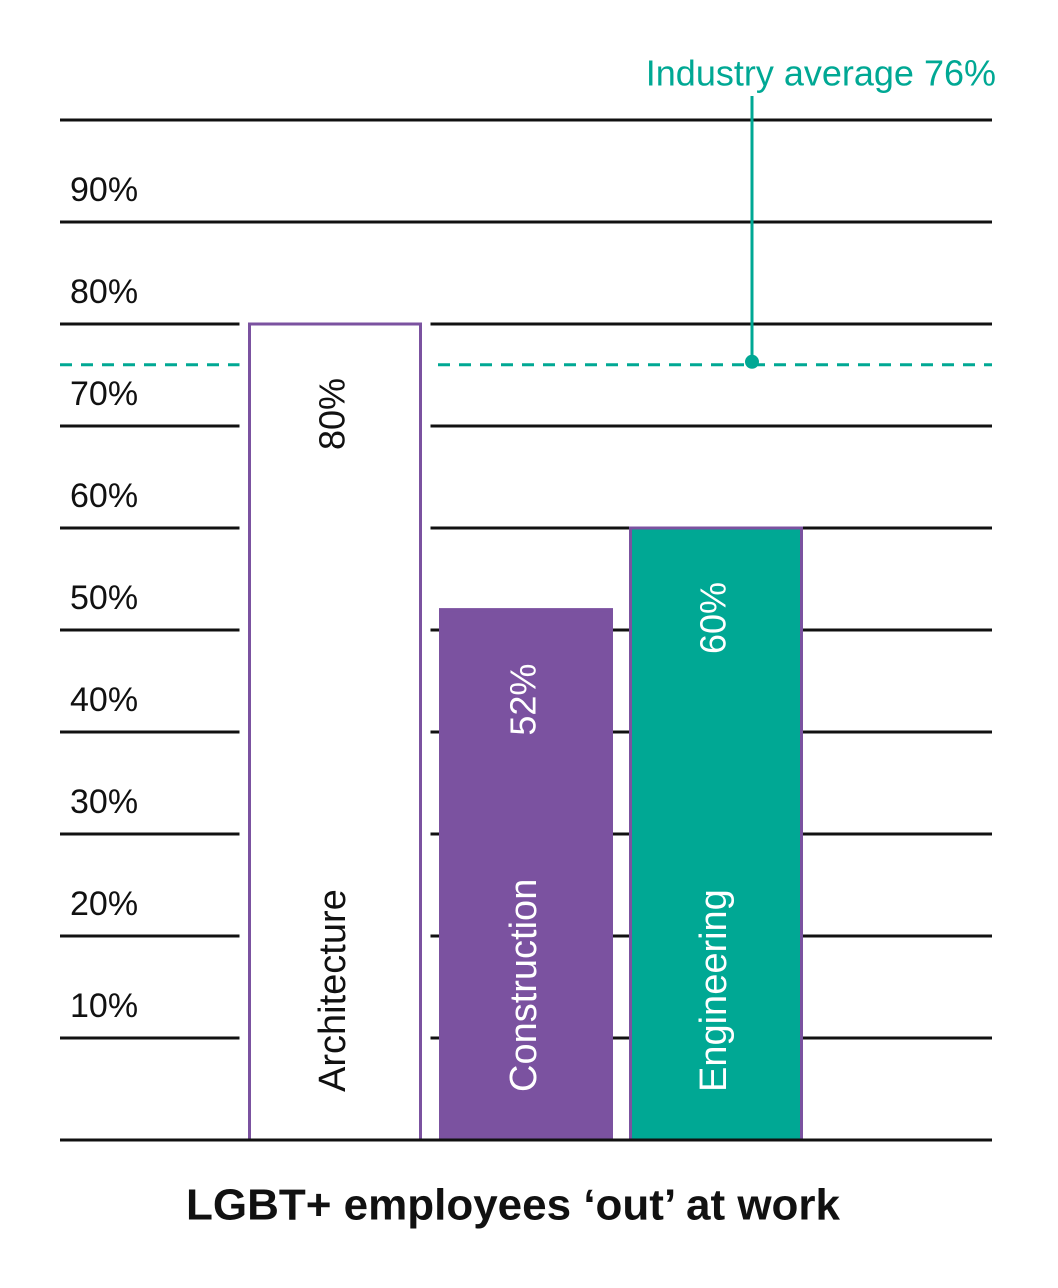 The width and height of the screenshot is (1058, 1288). What do you see at coordinates (104, 904) in the screenshot?
I see `y-tick-label: 20%` at bounding box center [104, 904].